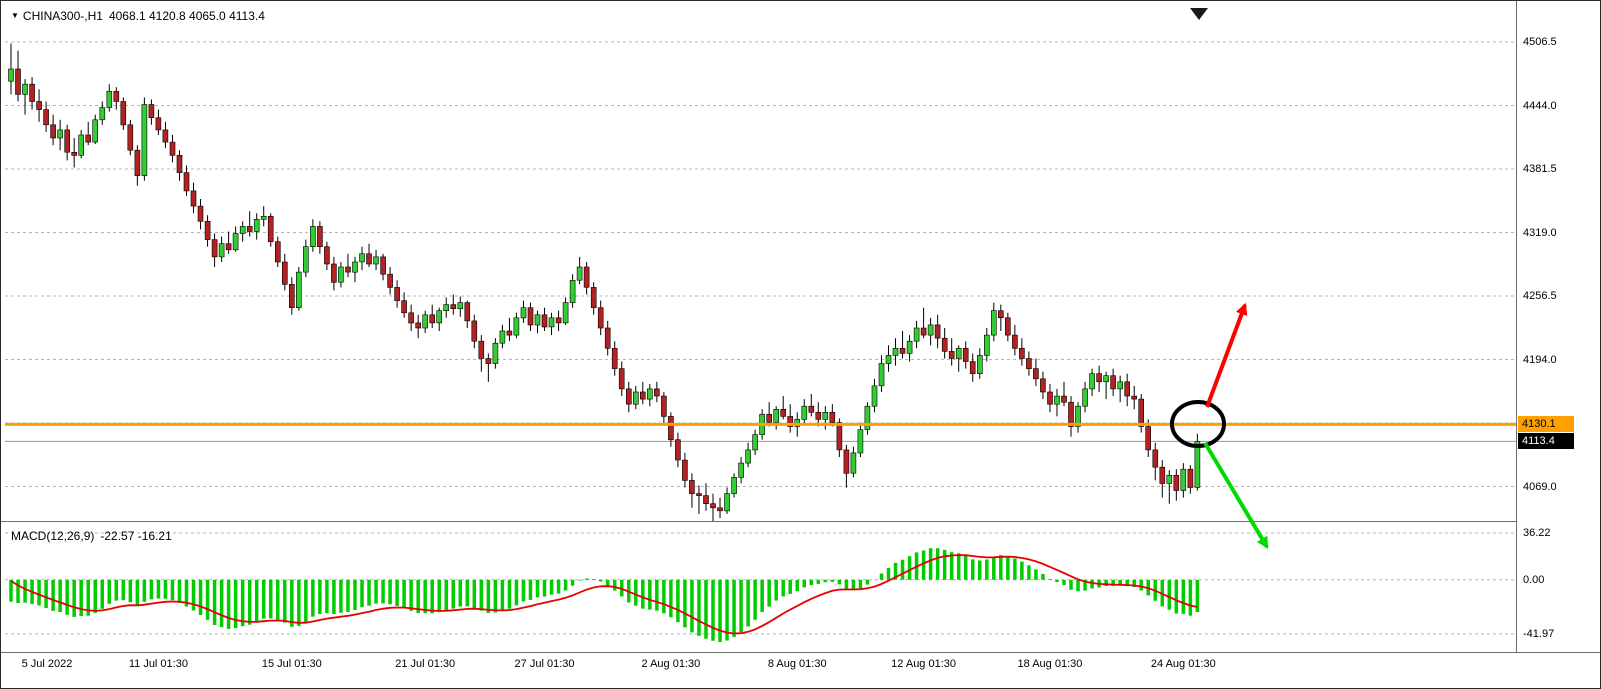 The width and height of the screenshot is (1601, 689). Describe the element at coordinates (158, 664) in the screenshot. I see `time-axis-label: 11 Jul 01:30` at that location.